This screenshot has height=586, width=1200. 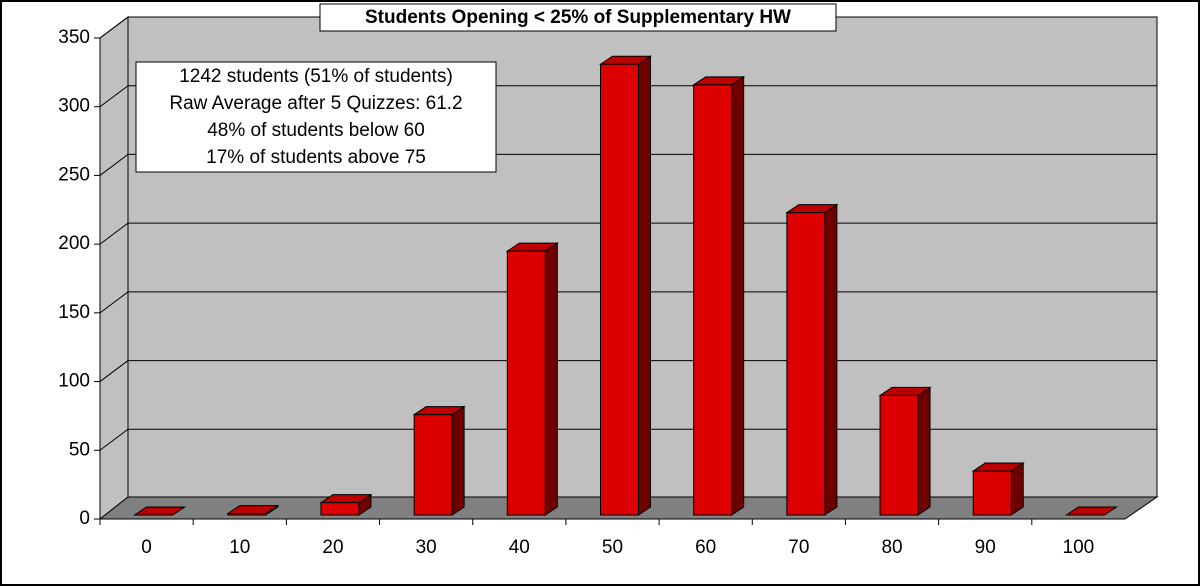 What do you see at coordinates (612, 547) in the screenshot?
I see `x-tick-label: 50` at bounding box center [612, 547].